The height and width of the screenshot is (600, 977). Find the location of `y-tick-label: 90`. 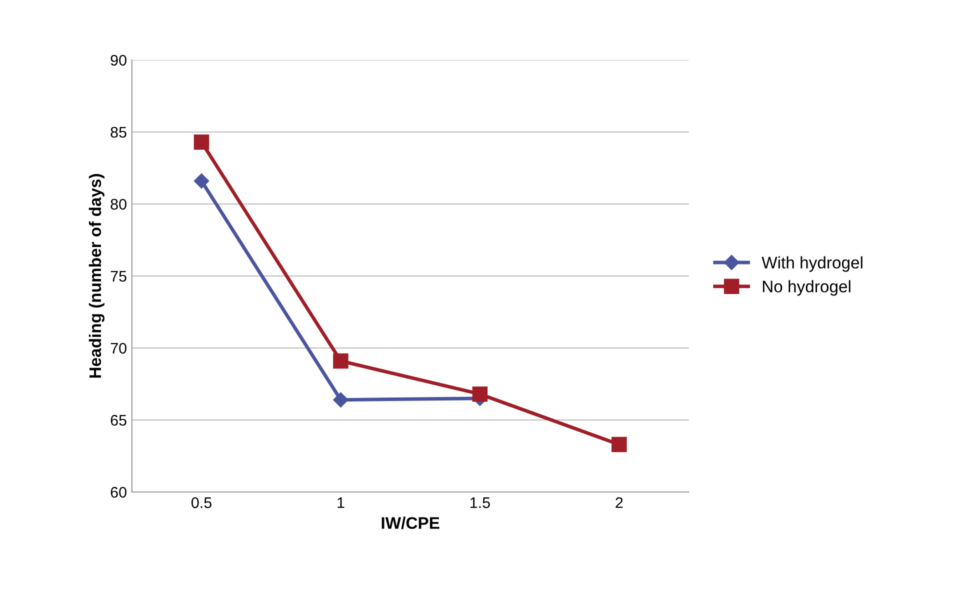

y-tick-label: 90 is located at coordinates (118, 60).